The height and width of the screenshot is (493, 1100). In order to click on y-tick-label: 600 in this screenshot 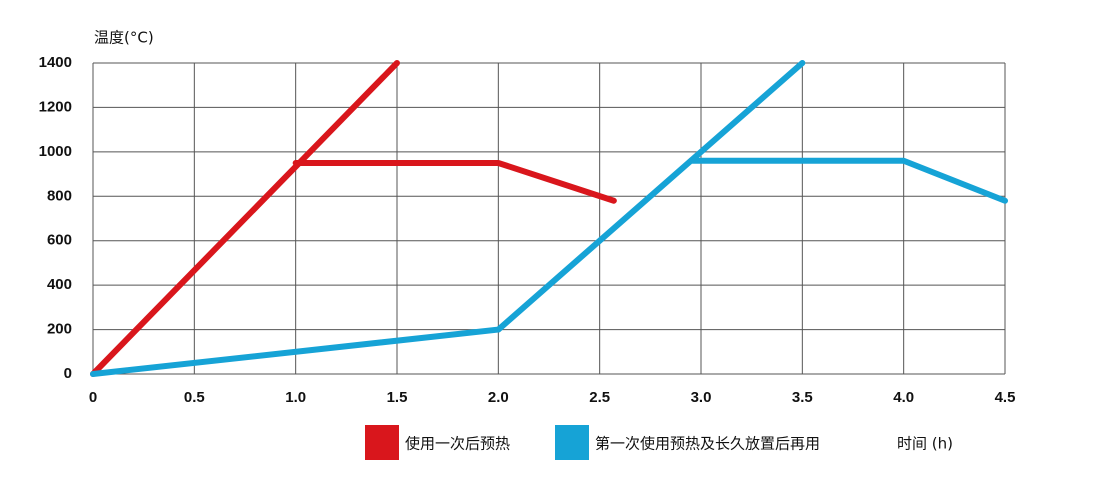, I will do `click(59, 240)`.